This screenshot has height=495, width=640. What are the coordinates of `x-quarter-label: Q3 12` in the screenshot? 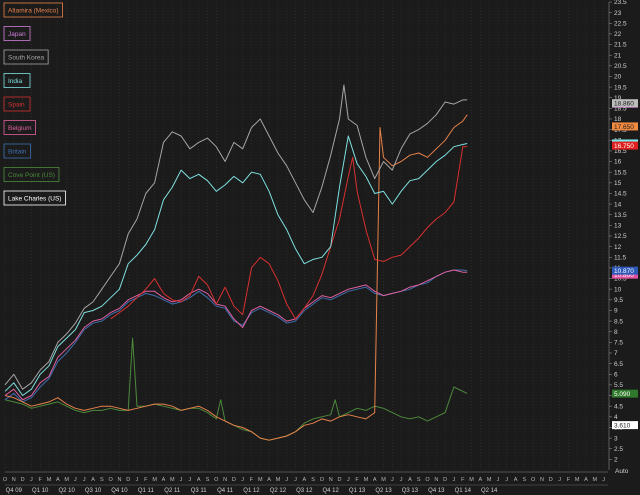 It's located at (304, 491).